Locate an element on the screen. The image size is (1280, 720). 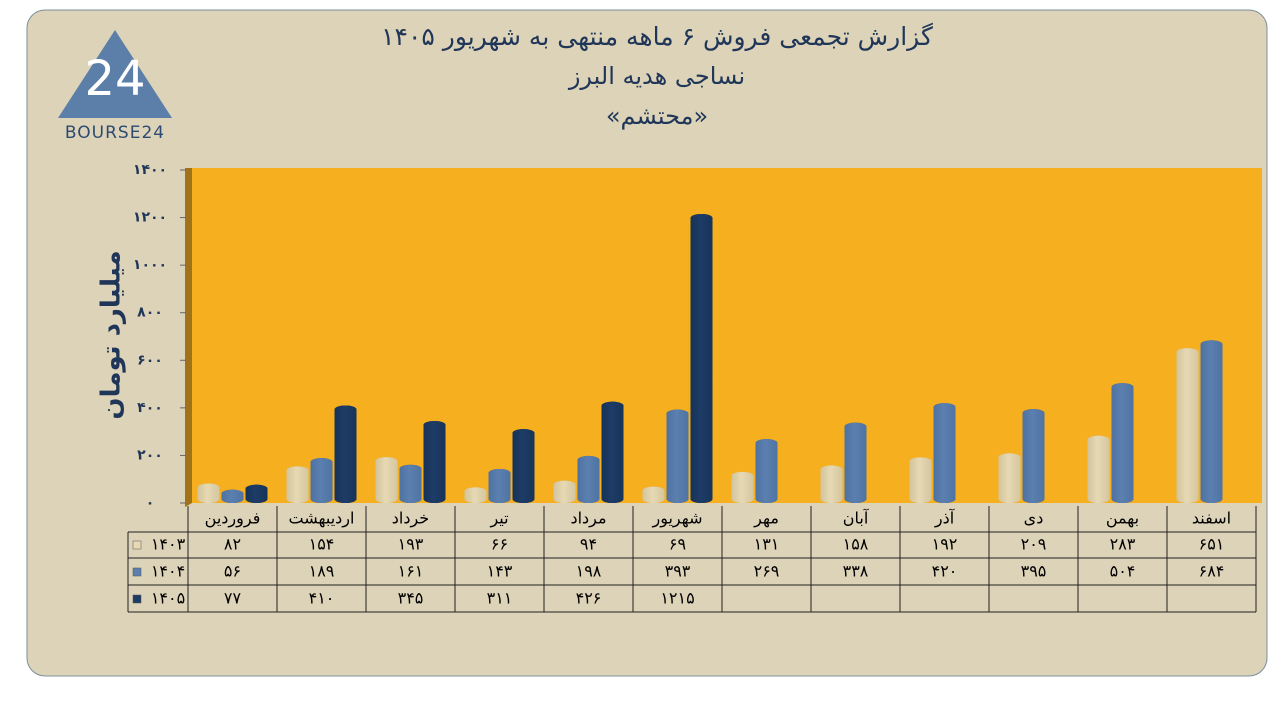
value-label t: ۱۳۱ is located at coordinates (767, 544).